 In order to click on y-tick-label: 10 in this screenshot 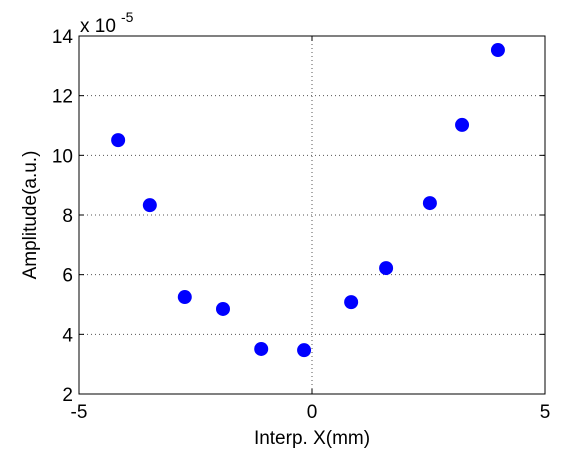, I will do `click(62, 156)`.